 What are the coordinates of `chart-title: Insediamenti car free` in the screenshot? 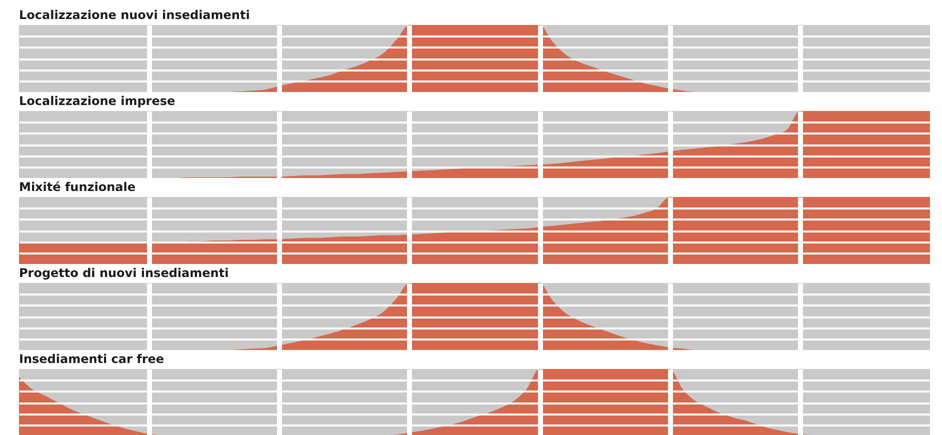 It's located at (91, 359).